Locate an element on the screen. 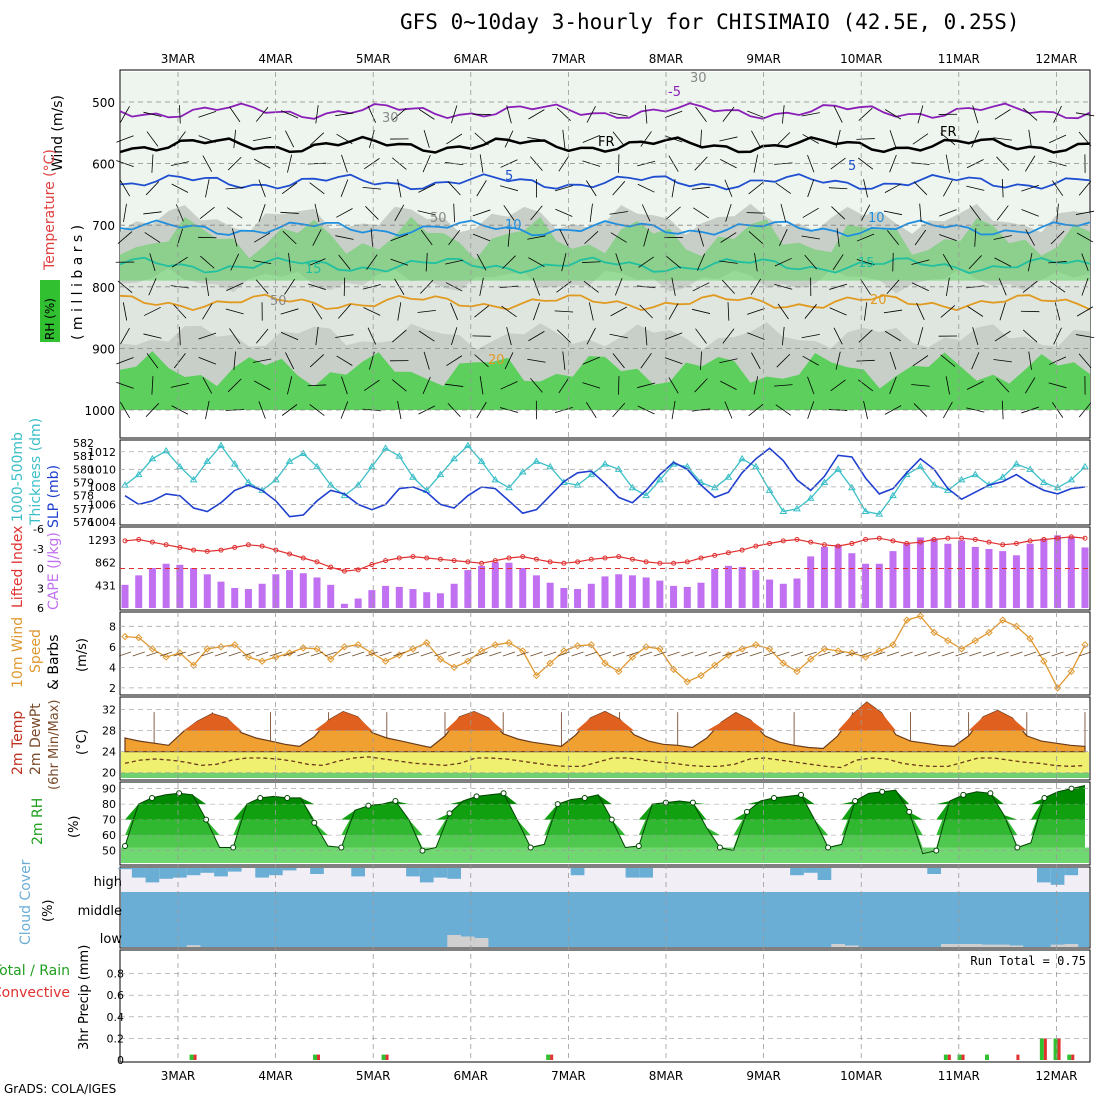  precip-total-bar is located at coordinates (315, 1057).